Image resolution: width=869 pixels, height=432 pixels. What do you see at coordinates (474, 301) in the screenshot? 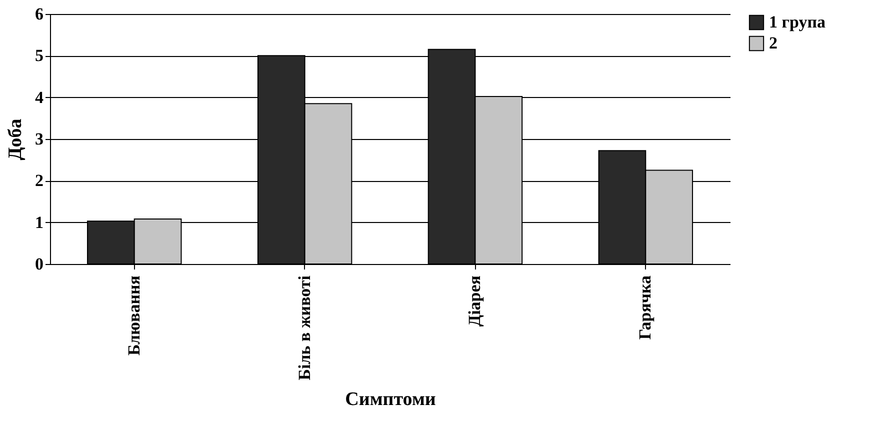
I see `x-tick-label: Діарея` at bounding box center [474, 301].